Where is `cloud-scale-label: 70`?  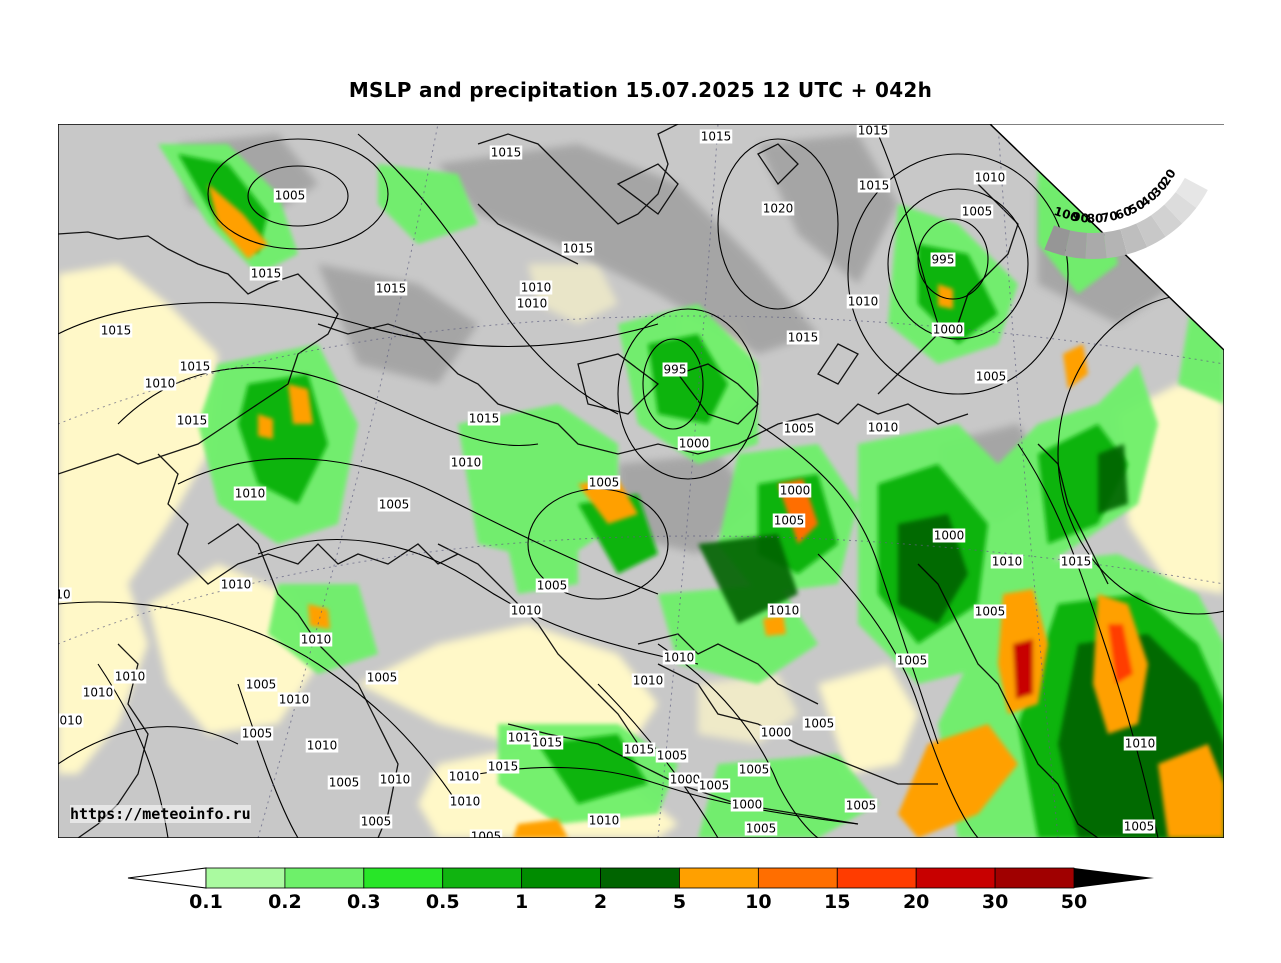 cloud-scale-label: 70 is located at coordinates (1109, 217).